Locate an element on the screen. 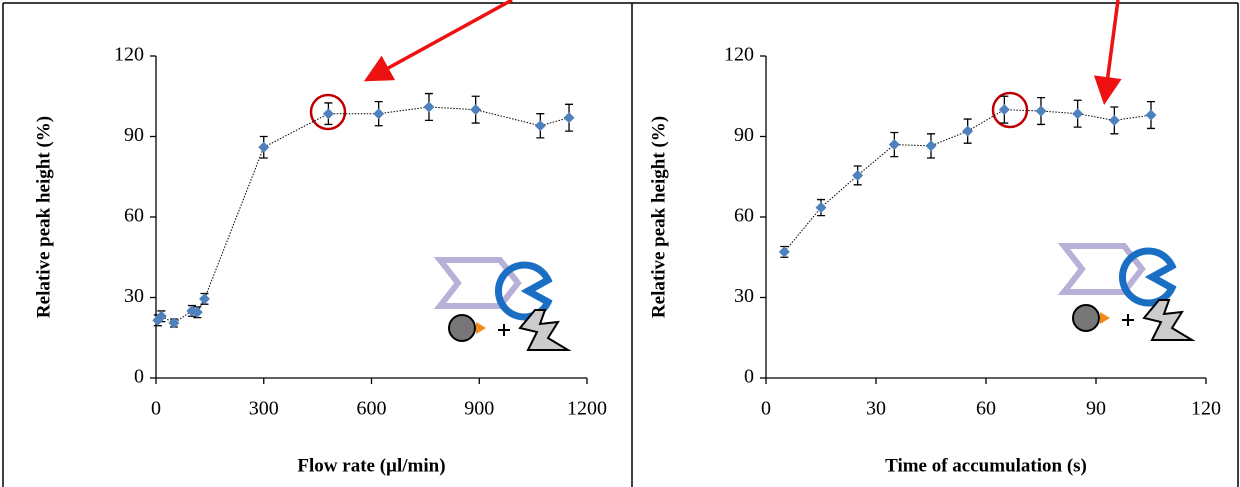 The image size is (1240, 487). x-tick-label: 30 is located at coordinates (876, 409).